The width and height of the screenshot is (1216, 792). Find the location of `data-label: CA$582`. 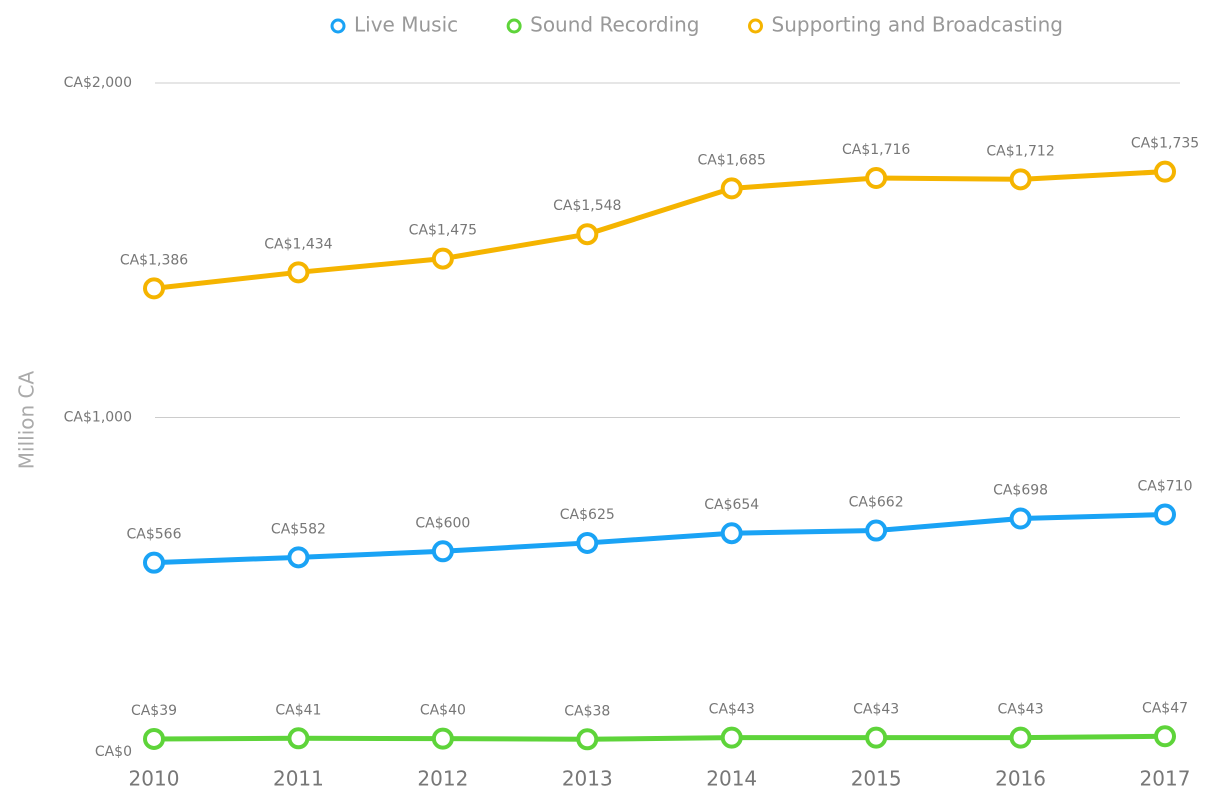

data-label: CA$582 is located at coordinates (298, 529).